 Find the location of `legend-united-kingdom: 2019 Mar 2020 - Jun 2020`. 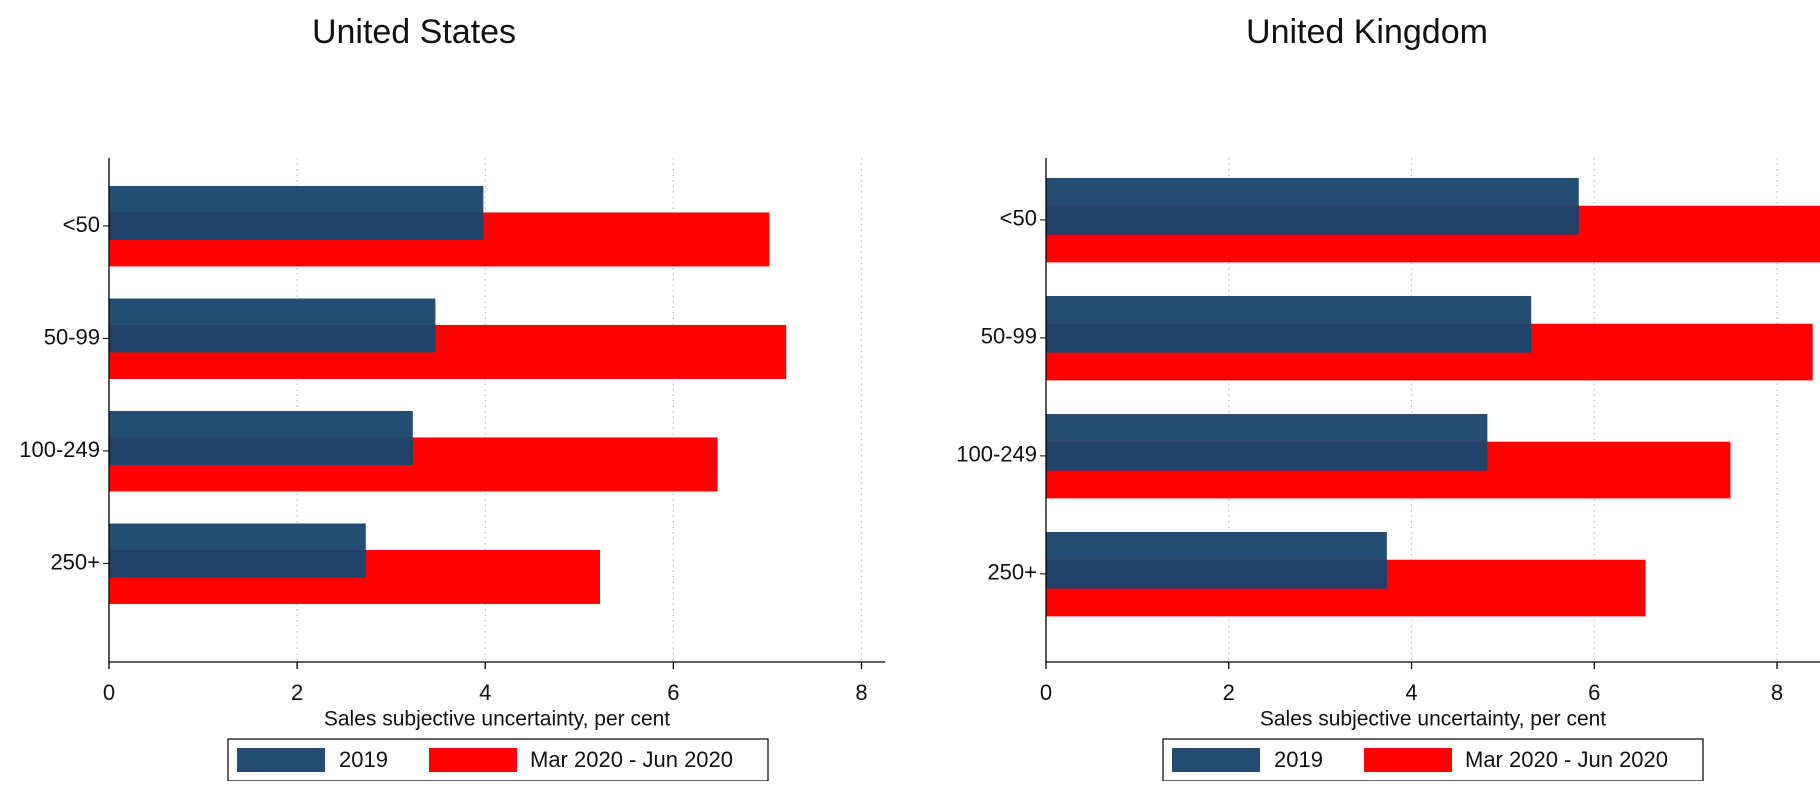

legend-united-kingdom: 2019 Mar 2020 - Jun 2020 is located at coordinates (1433, 760).